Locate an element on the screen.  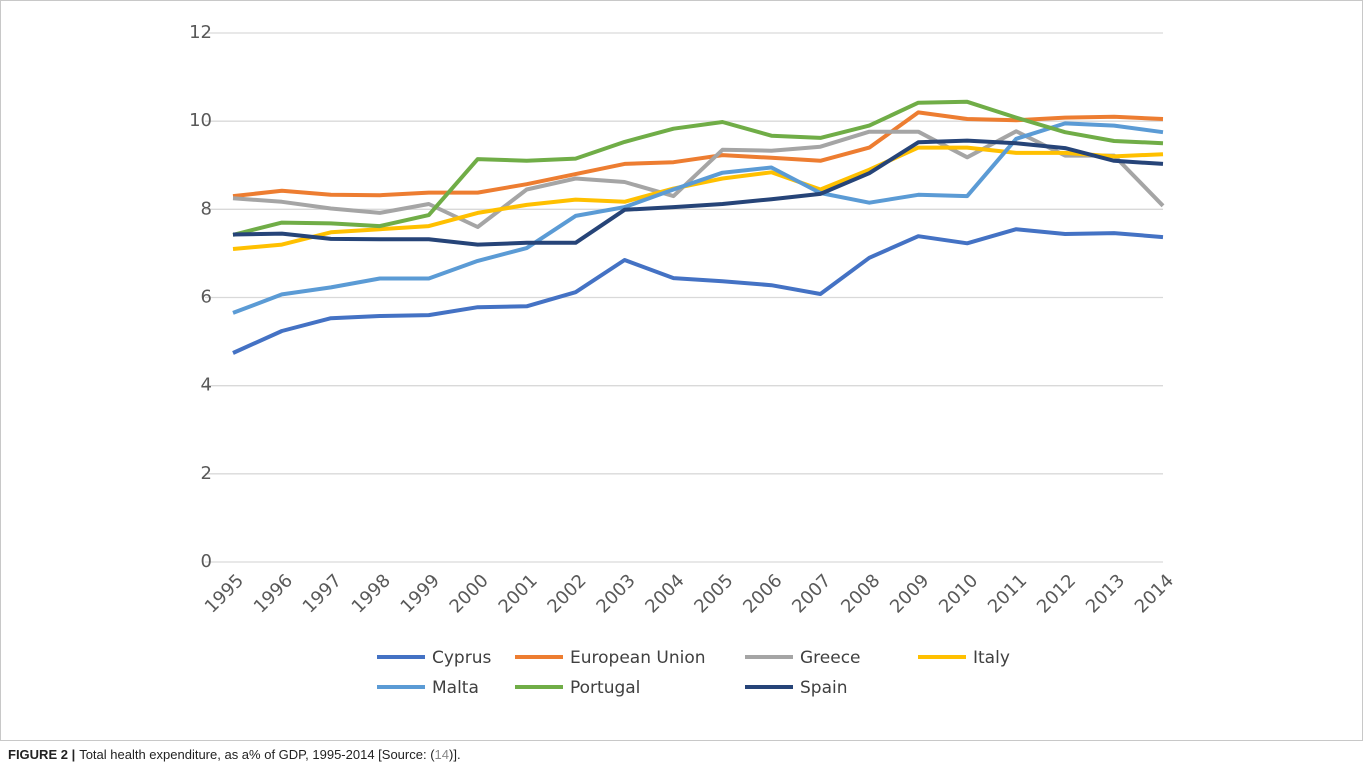
y-tick-label: 4 is located at coordinates (206, 385).